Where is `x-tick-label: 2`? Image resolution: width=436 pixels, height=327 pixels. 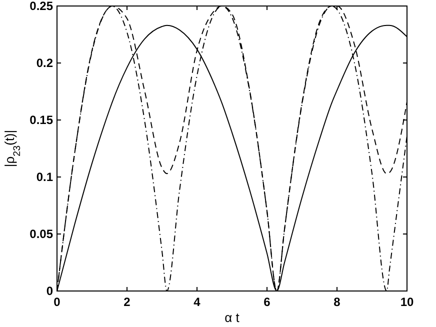 x-tick-label: 2 is located at coordinates (127, 302).